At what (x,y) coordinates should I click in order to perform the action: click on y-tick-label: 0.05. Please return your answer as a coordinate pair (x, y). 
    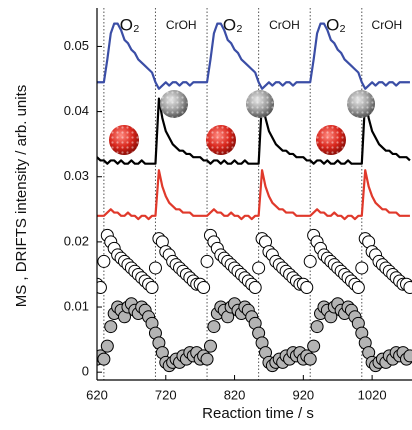
    Looking at the image, I should click on (76, 45).